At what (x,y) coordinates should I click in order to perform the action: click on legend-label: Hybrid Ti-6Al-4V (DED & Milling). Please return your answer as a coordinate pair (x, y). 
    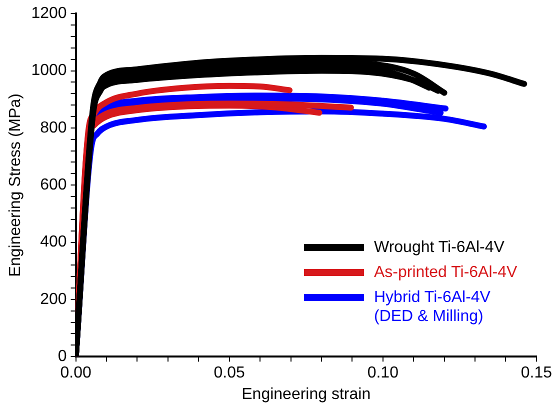
    Looking at the image, I should click on (433, 307).